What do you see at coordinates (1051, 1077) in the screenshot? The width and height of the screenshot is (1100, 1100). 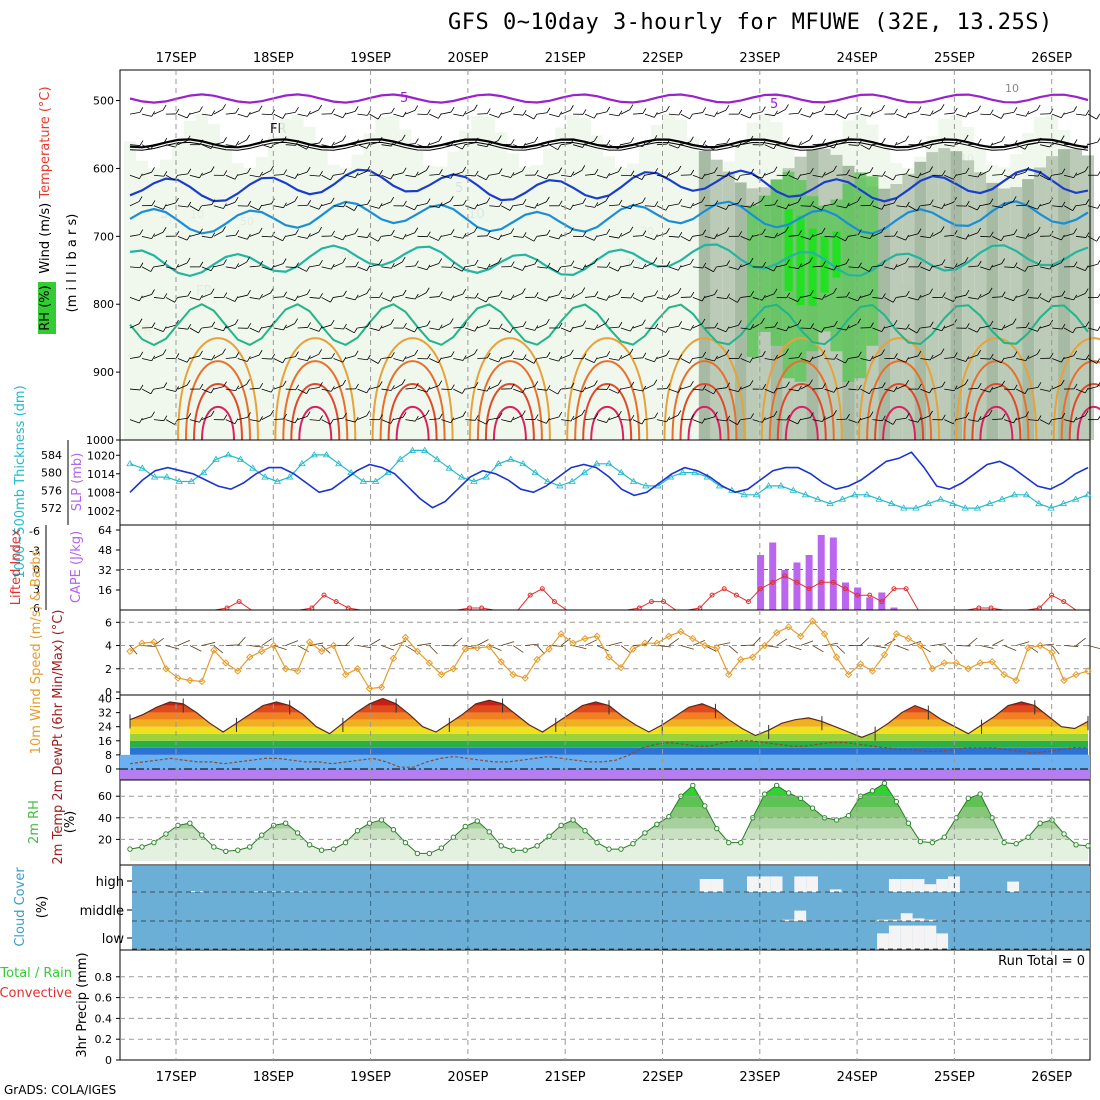 I see `date-label-bottom: 26SEP` at bounding box center [1051, 1077].